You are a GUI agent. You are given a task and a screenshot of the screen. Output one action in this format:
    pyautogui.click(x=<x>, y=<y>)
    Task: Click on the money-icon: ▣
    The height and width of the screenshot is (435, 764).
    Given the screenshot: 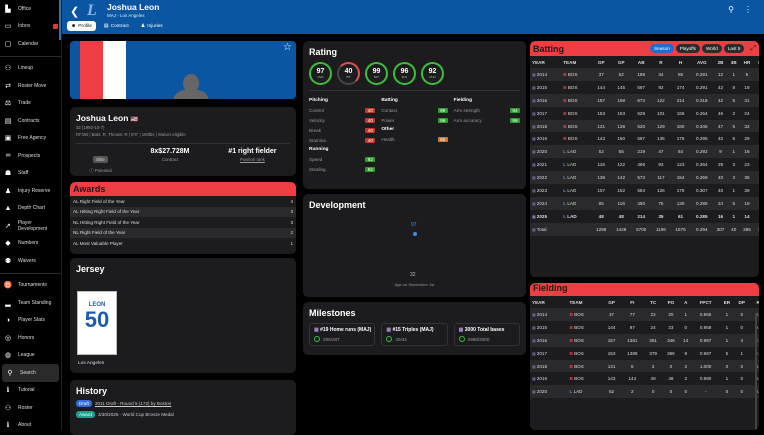 What is the action you would take?
    pyautogui.click(x=8, y=139)
    